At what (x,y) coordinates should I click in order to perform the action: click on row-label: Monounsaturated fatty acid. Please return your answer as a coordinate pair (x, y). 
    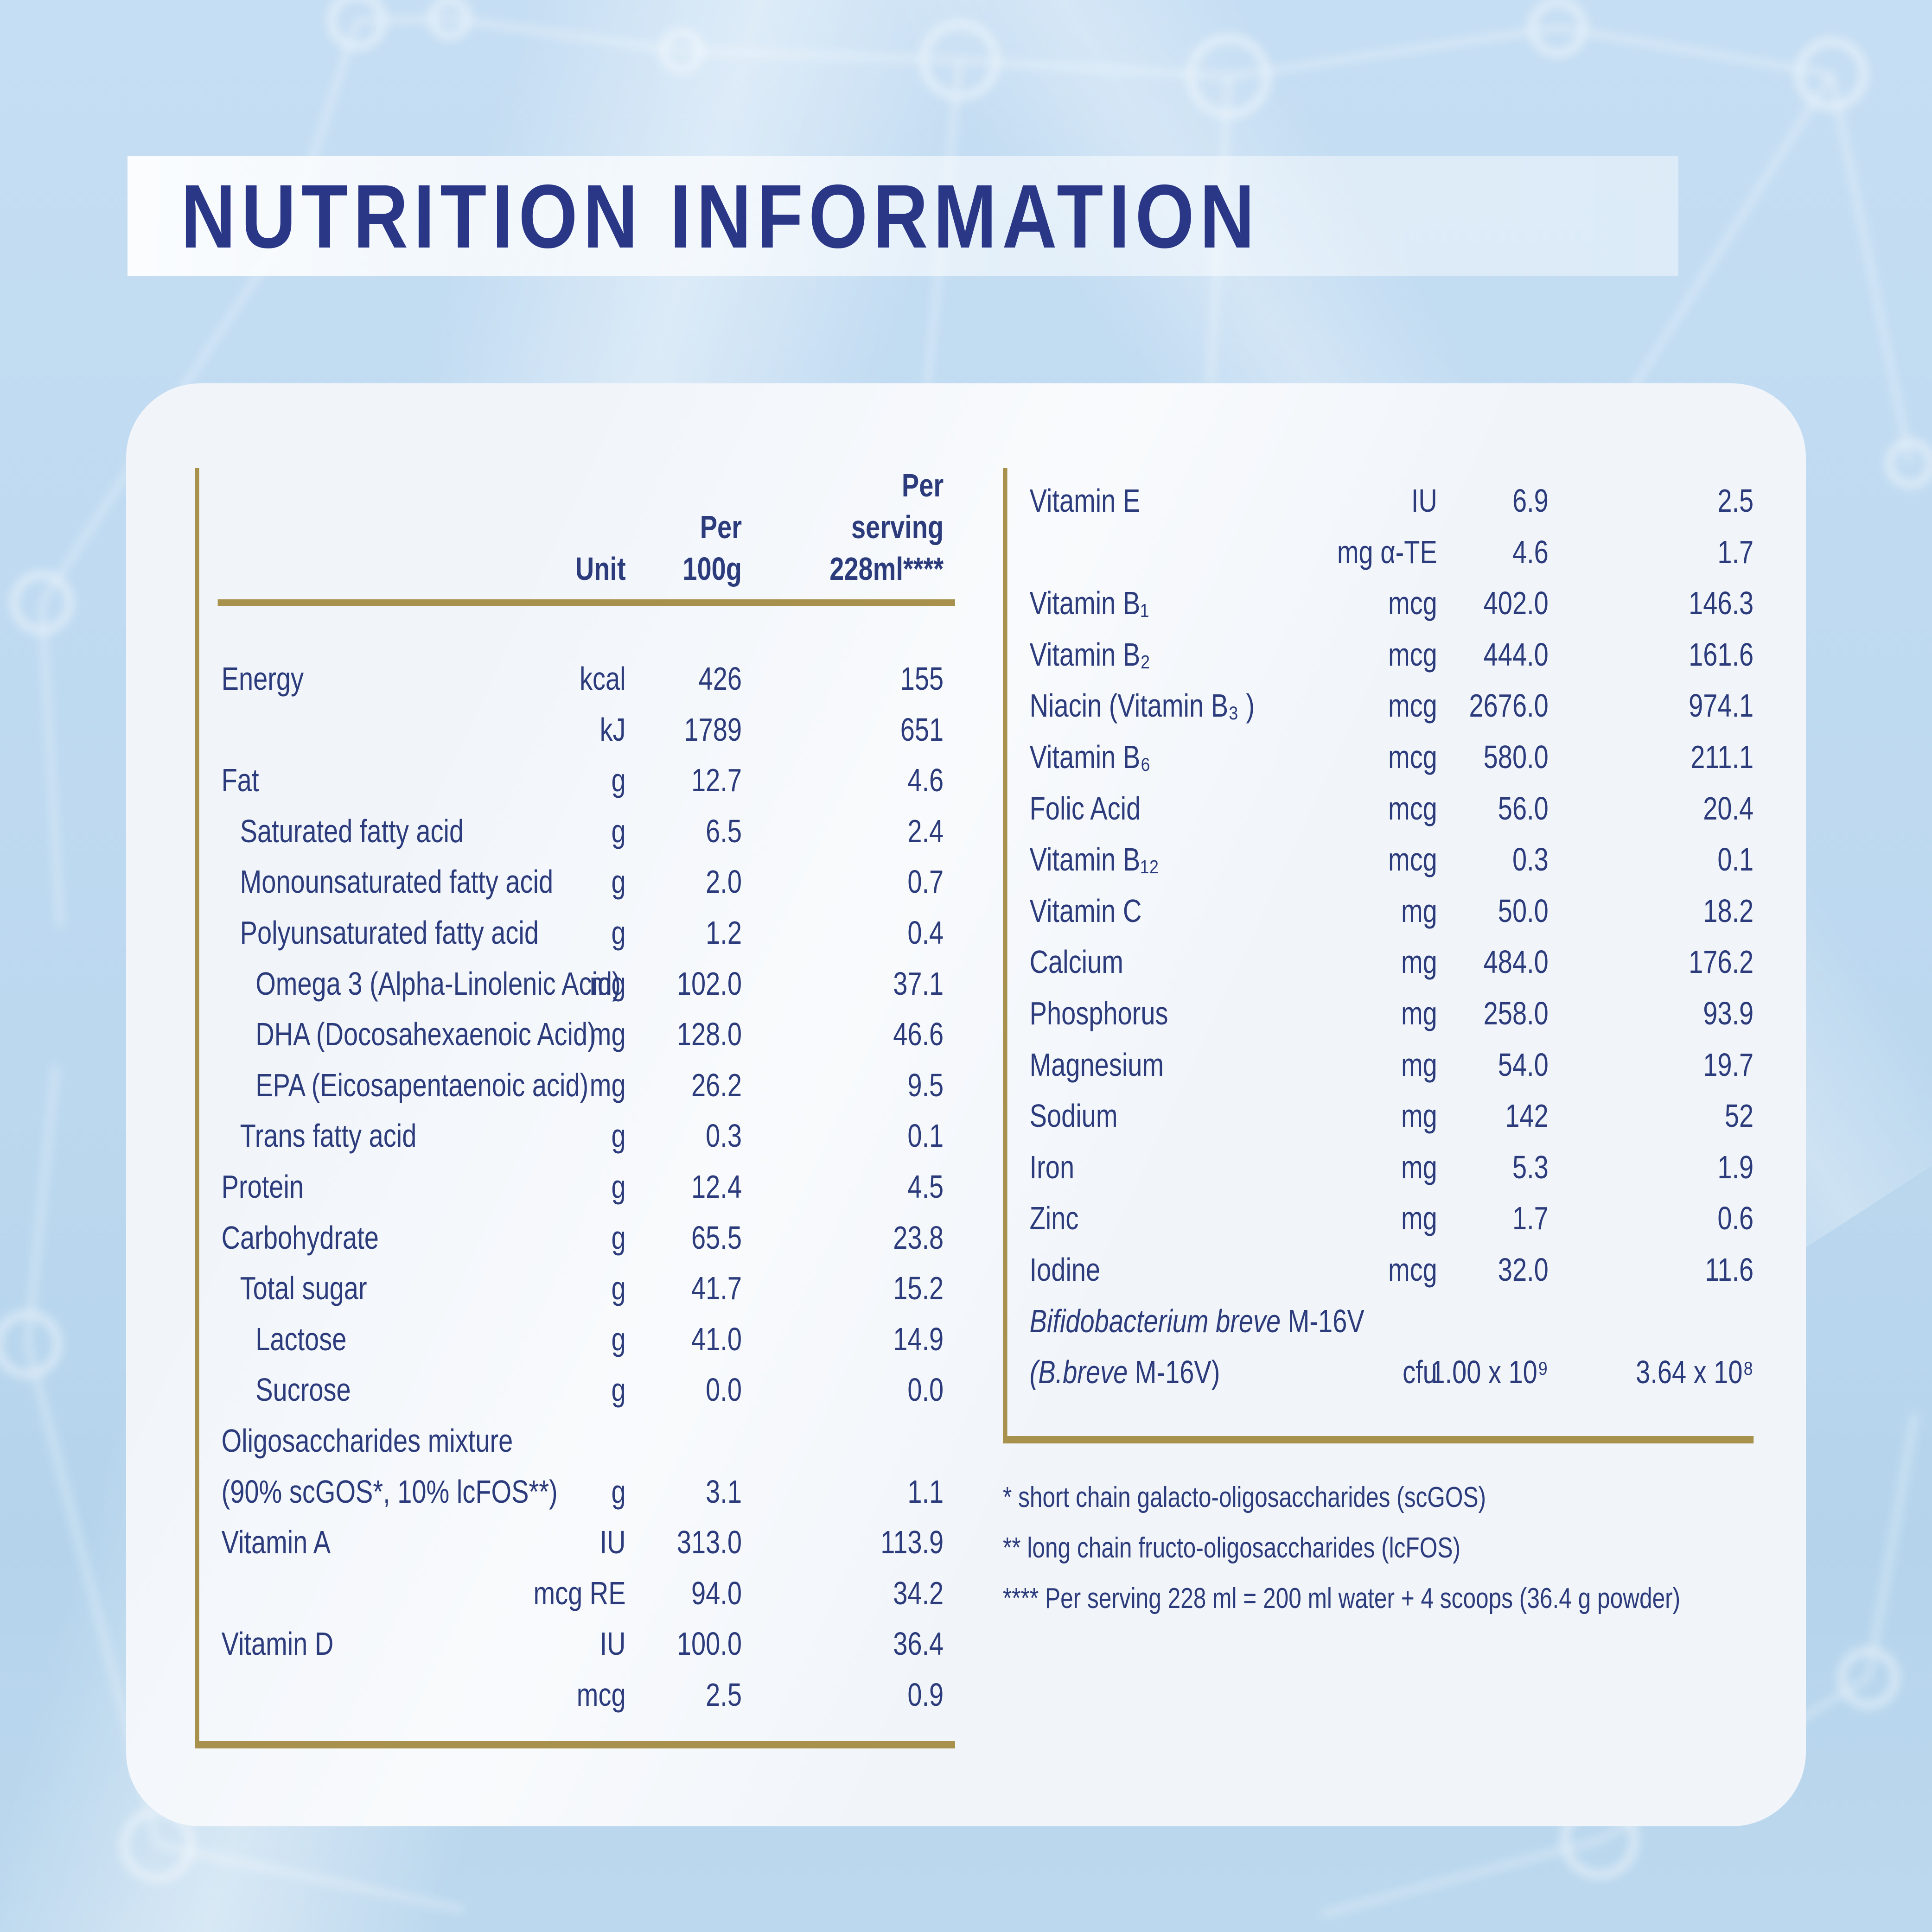
    Looking at the image, I should click on (397, 882).